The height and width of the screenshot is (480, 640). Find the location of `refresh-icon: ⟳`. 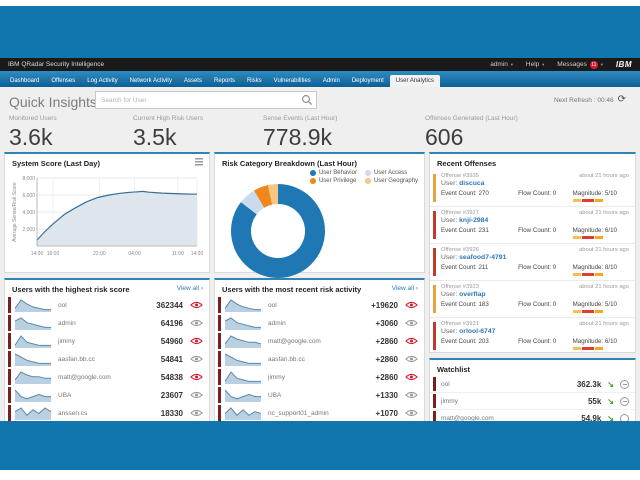

refresh-icon: ⟳ is located at coordinates (621, 99).